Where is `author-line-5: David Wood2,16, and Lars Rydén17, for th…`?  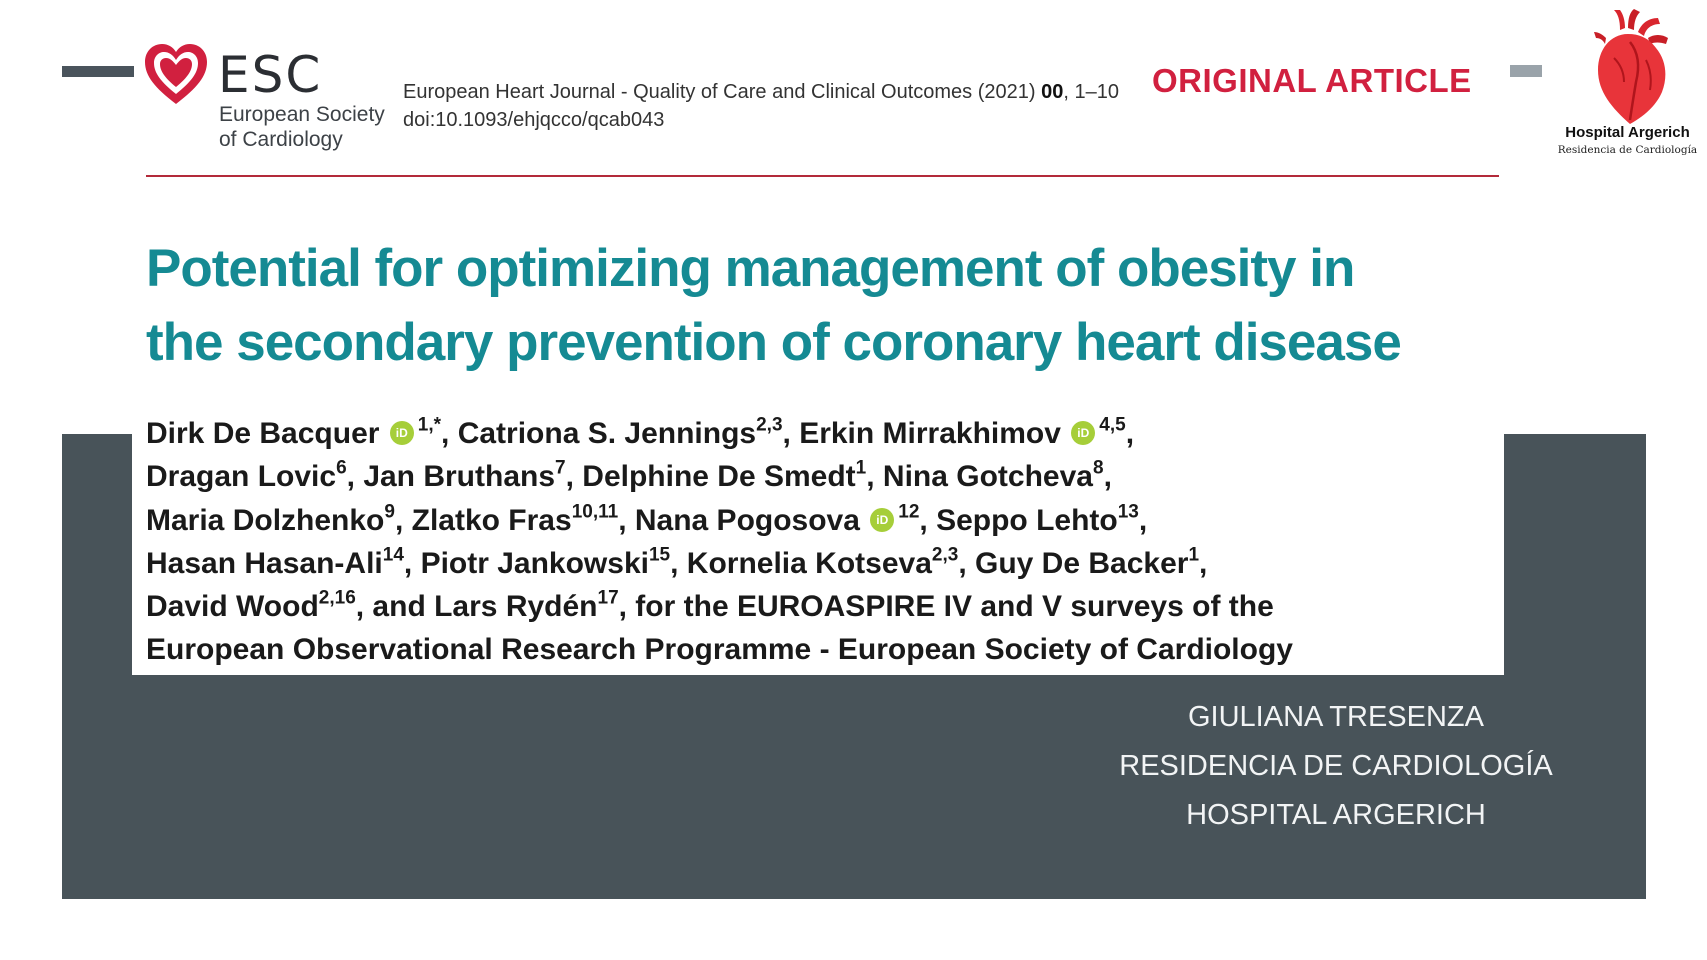 author-line-5: David Wood2,16, and Lars Rydén17, for th… is located at coordinates (826, 606).